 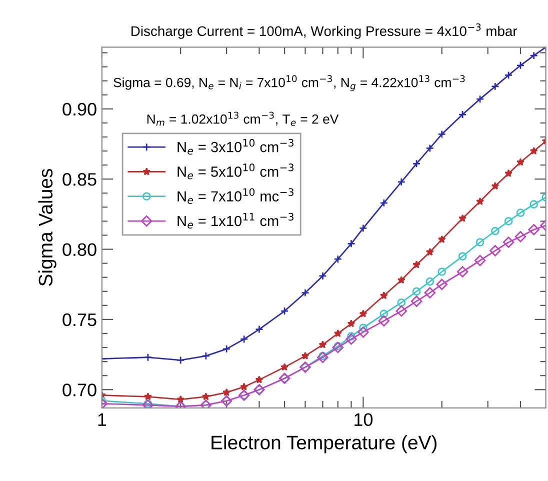 I want to click on y-tick-label: 0.90, so click(x=79, y=109).